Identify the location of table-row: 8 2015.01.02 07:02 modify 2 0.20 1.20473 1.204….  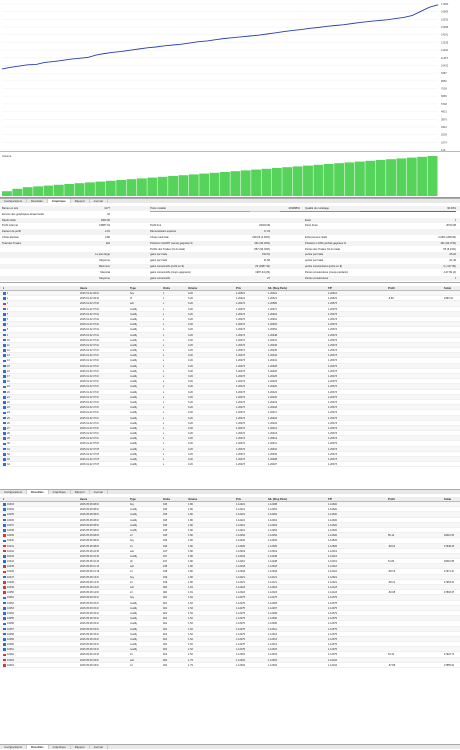
(230, 330).